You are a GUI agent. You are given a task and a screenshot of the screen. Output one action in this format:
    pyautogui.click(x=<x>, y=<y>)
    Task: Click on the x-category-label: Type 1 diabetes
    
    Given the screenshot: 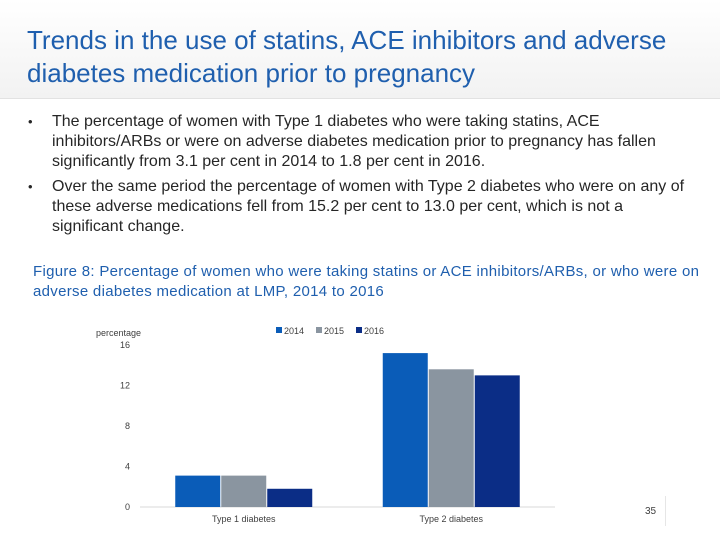 What is the action you would take?
    pyautogui.click(x=244, y=519)
    